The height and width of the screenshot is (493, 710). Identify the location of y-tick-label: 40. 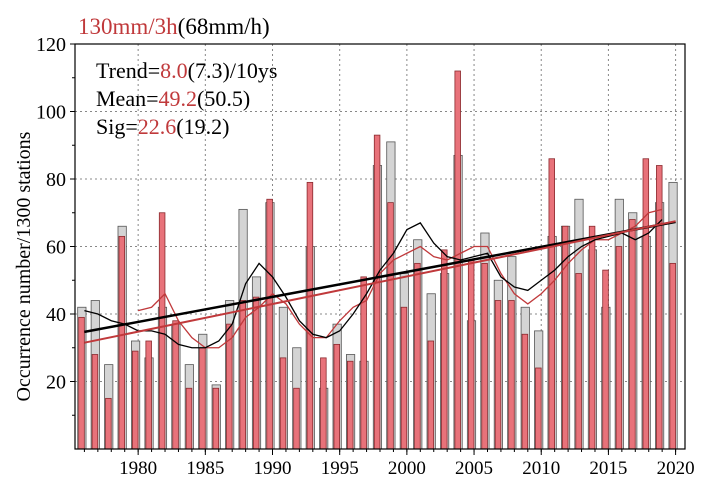
(56, 315).